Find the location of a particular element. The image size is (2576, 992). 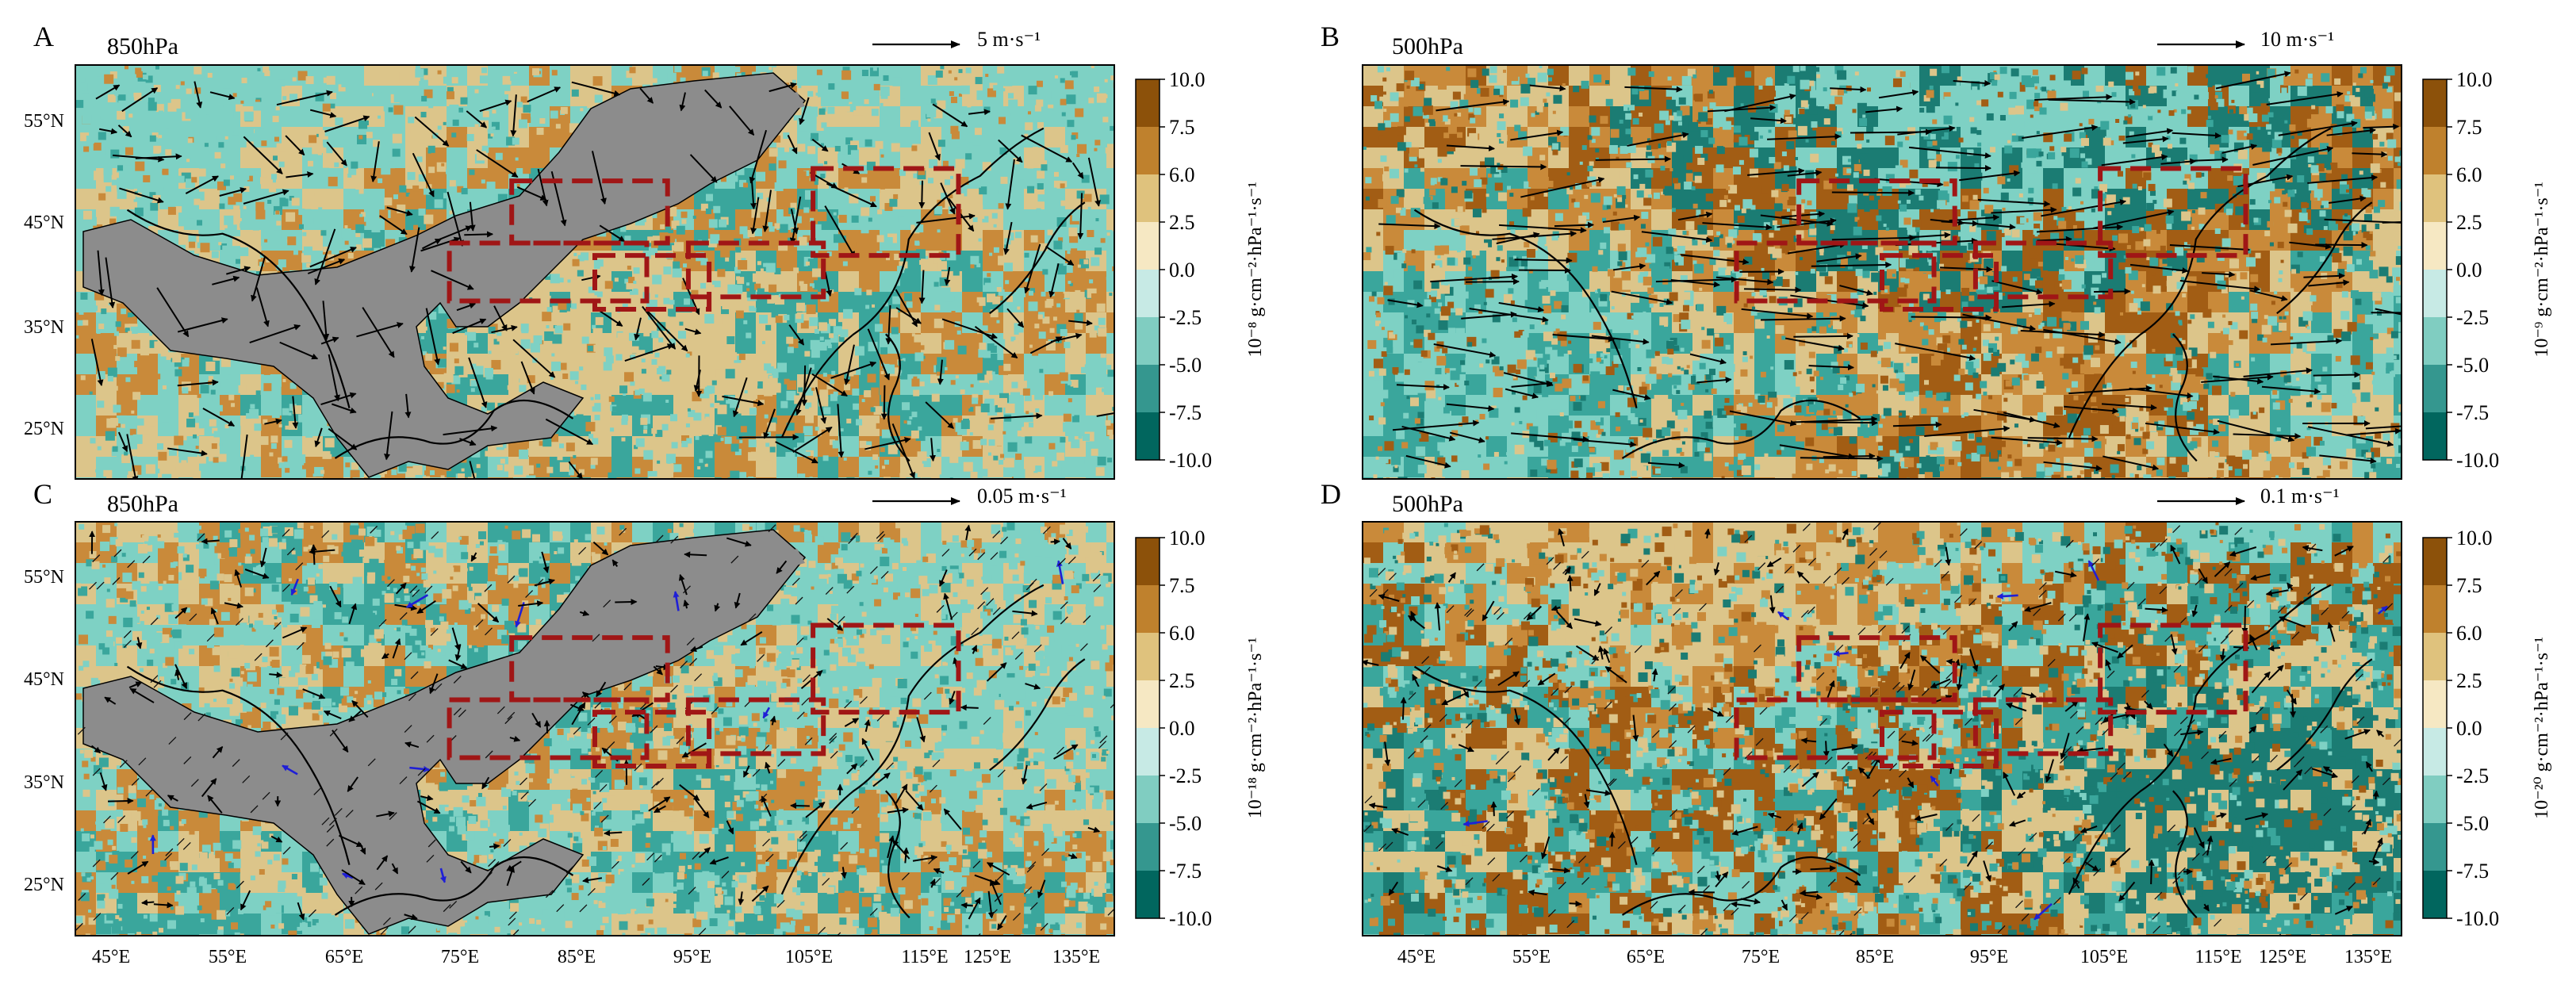

colorbar-tick-label: 6.0 is located at coordinates (1182, 174).